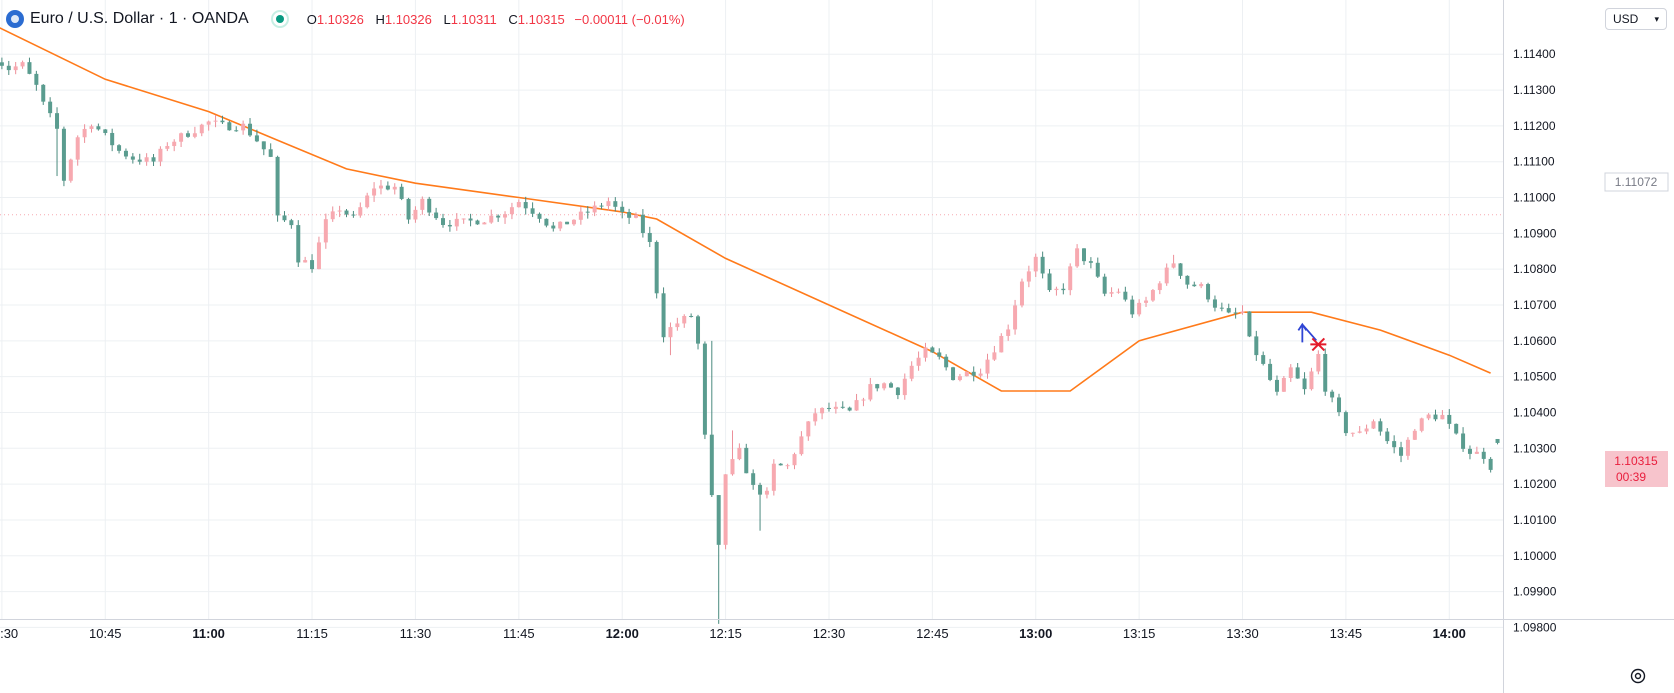  Describe the element at coordinates (1307, 332) in the screenshot. I see `blue-arrow-icon` at that location.